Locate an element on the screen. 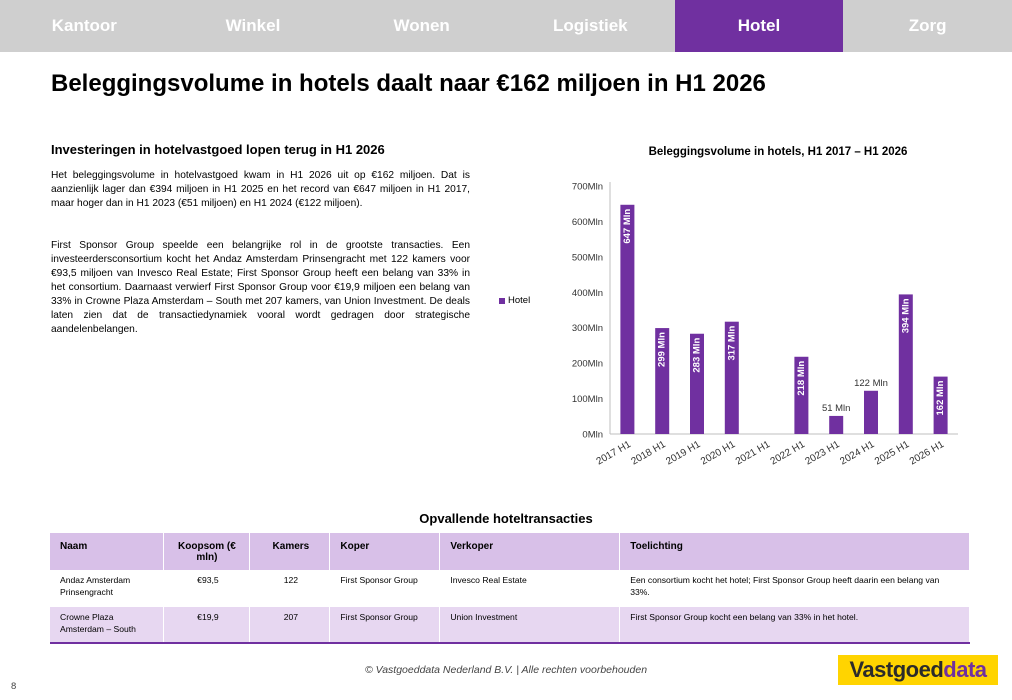 This screenshot has width=1012, height=700. x-tick-label: 2024 H1 is located at coordinates (857, 453).